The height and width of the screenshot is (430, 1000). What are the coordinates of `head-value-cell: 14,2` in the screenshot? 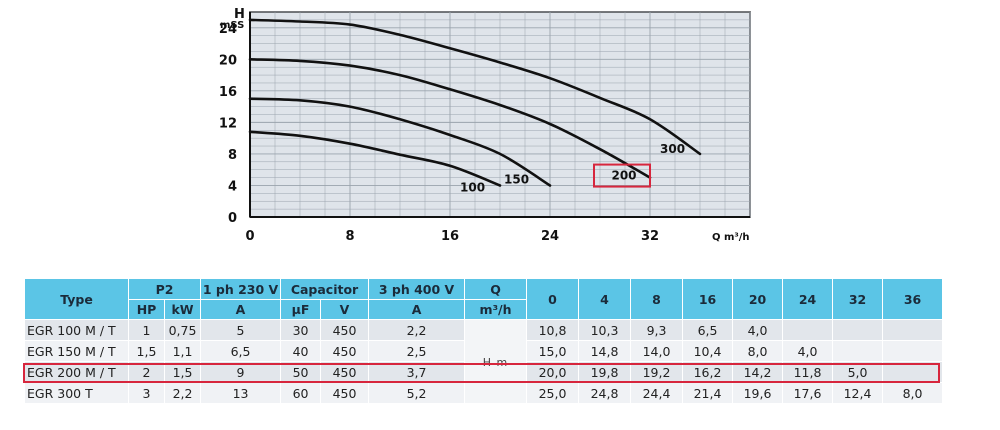 It's located at (758, 372).